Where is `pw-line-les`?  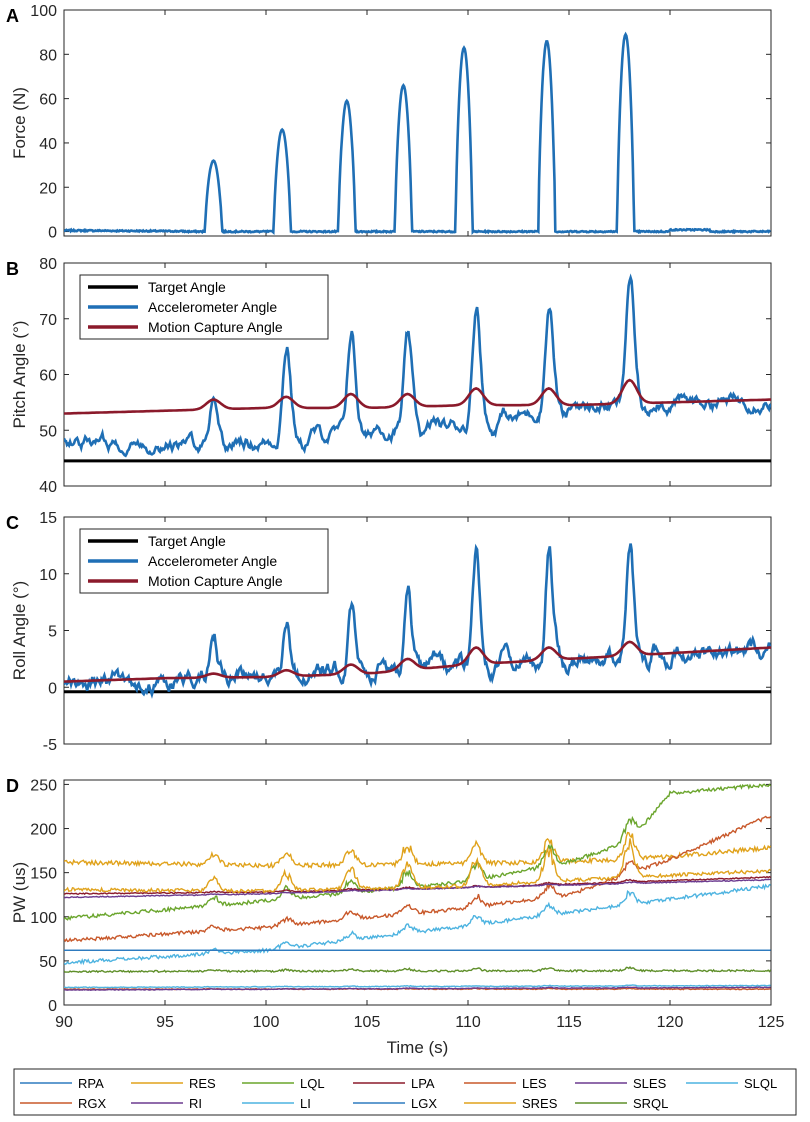
pw-line-les is located at coordinates (417, 879).